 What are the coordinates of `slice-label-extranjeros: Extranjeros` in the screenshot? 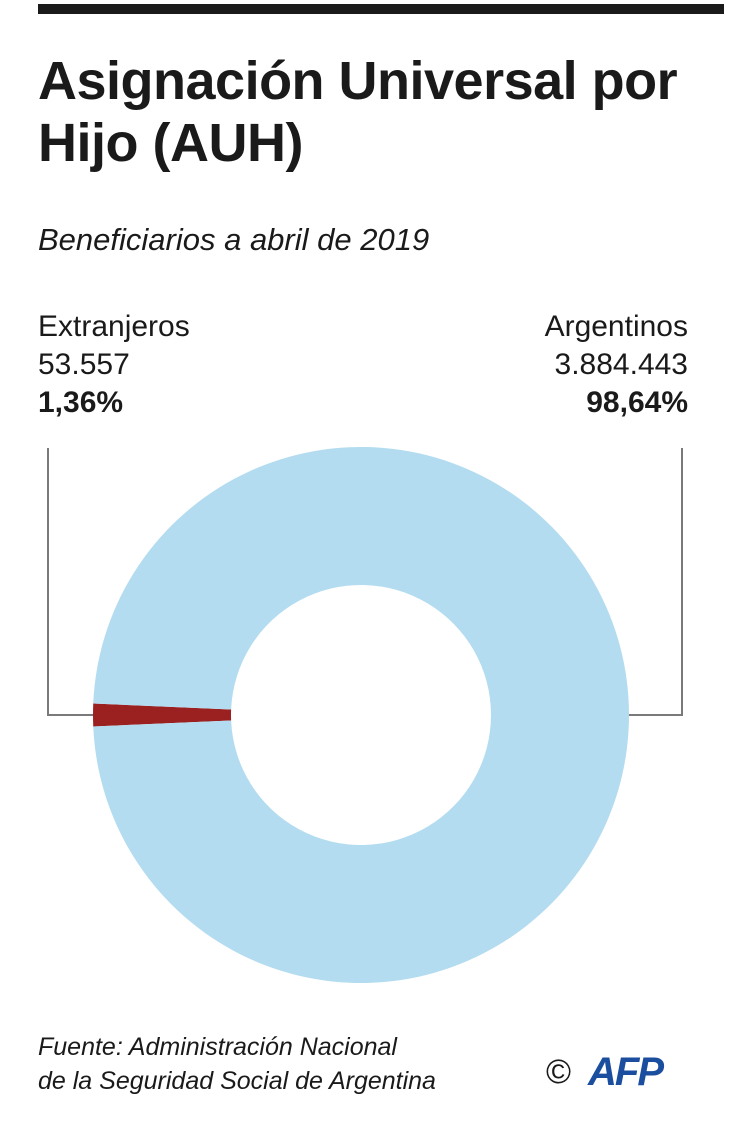 It's located at (114, 326).